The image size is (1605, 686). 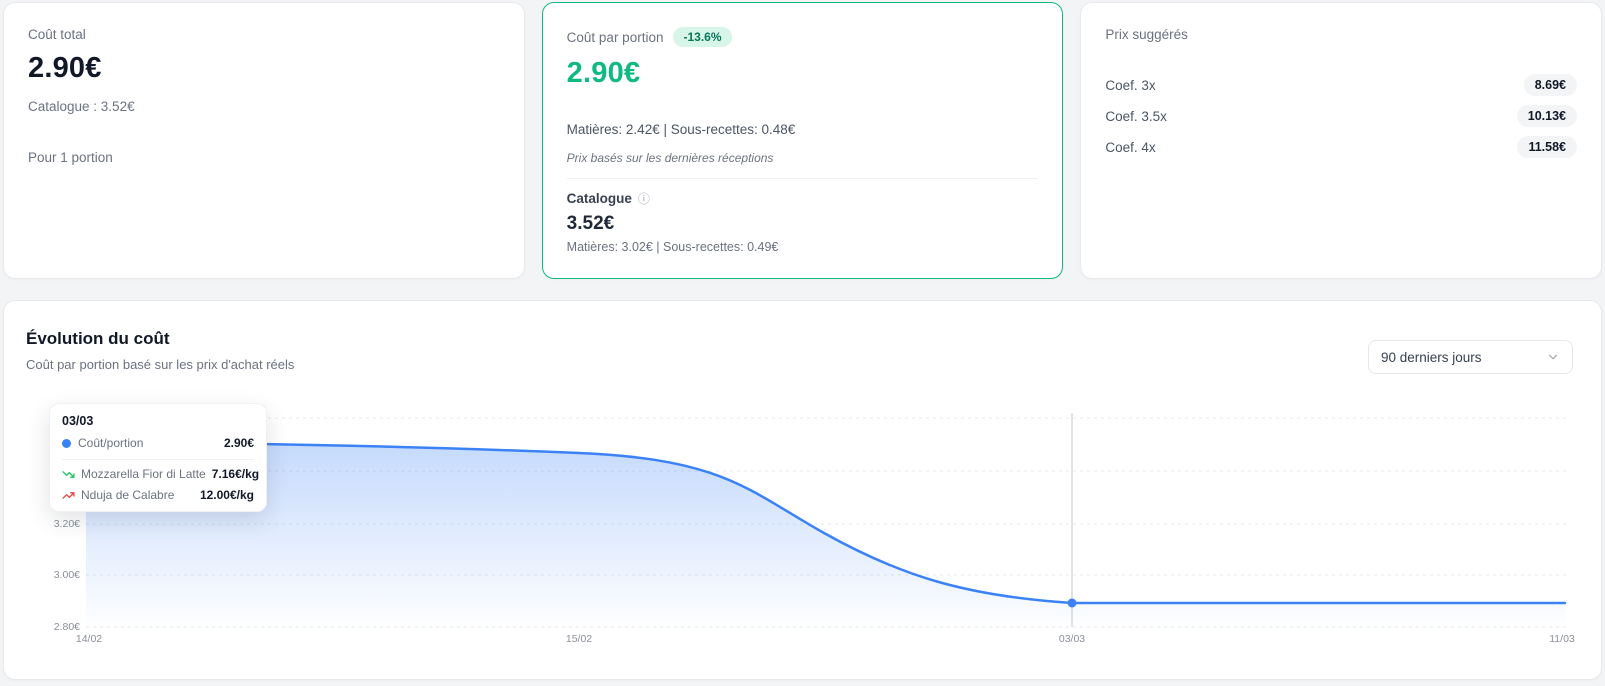 I want to click on ingredient-price: 7.16€/kg, so click(x=235, y=474).